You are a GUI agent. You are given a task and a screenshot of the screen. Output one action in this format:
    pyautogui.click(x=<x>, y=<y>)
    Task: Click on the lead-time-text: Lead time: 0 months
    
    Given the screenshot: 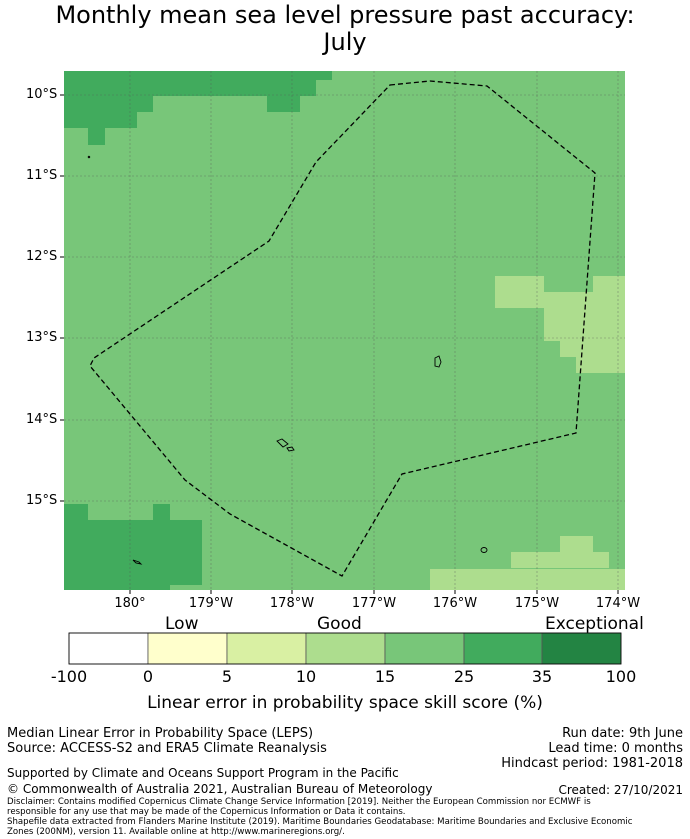 What is the action you would take?
    pyautogui.click(x=615, y=748)
    